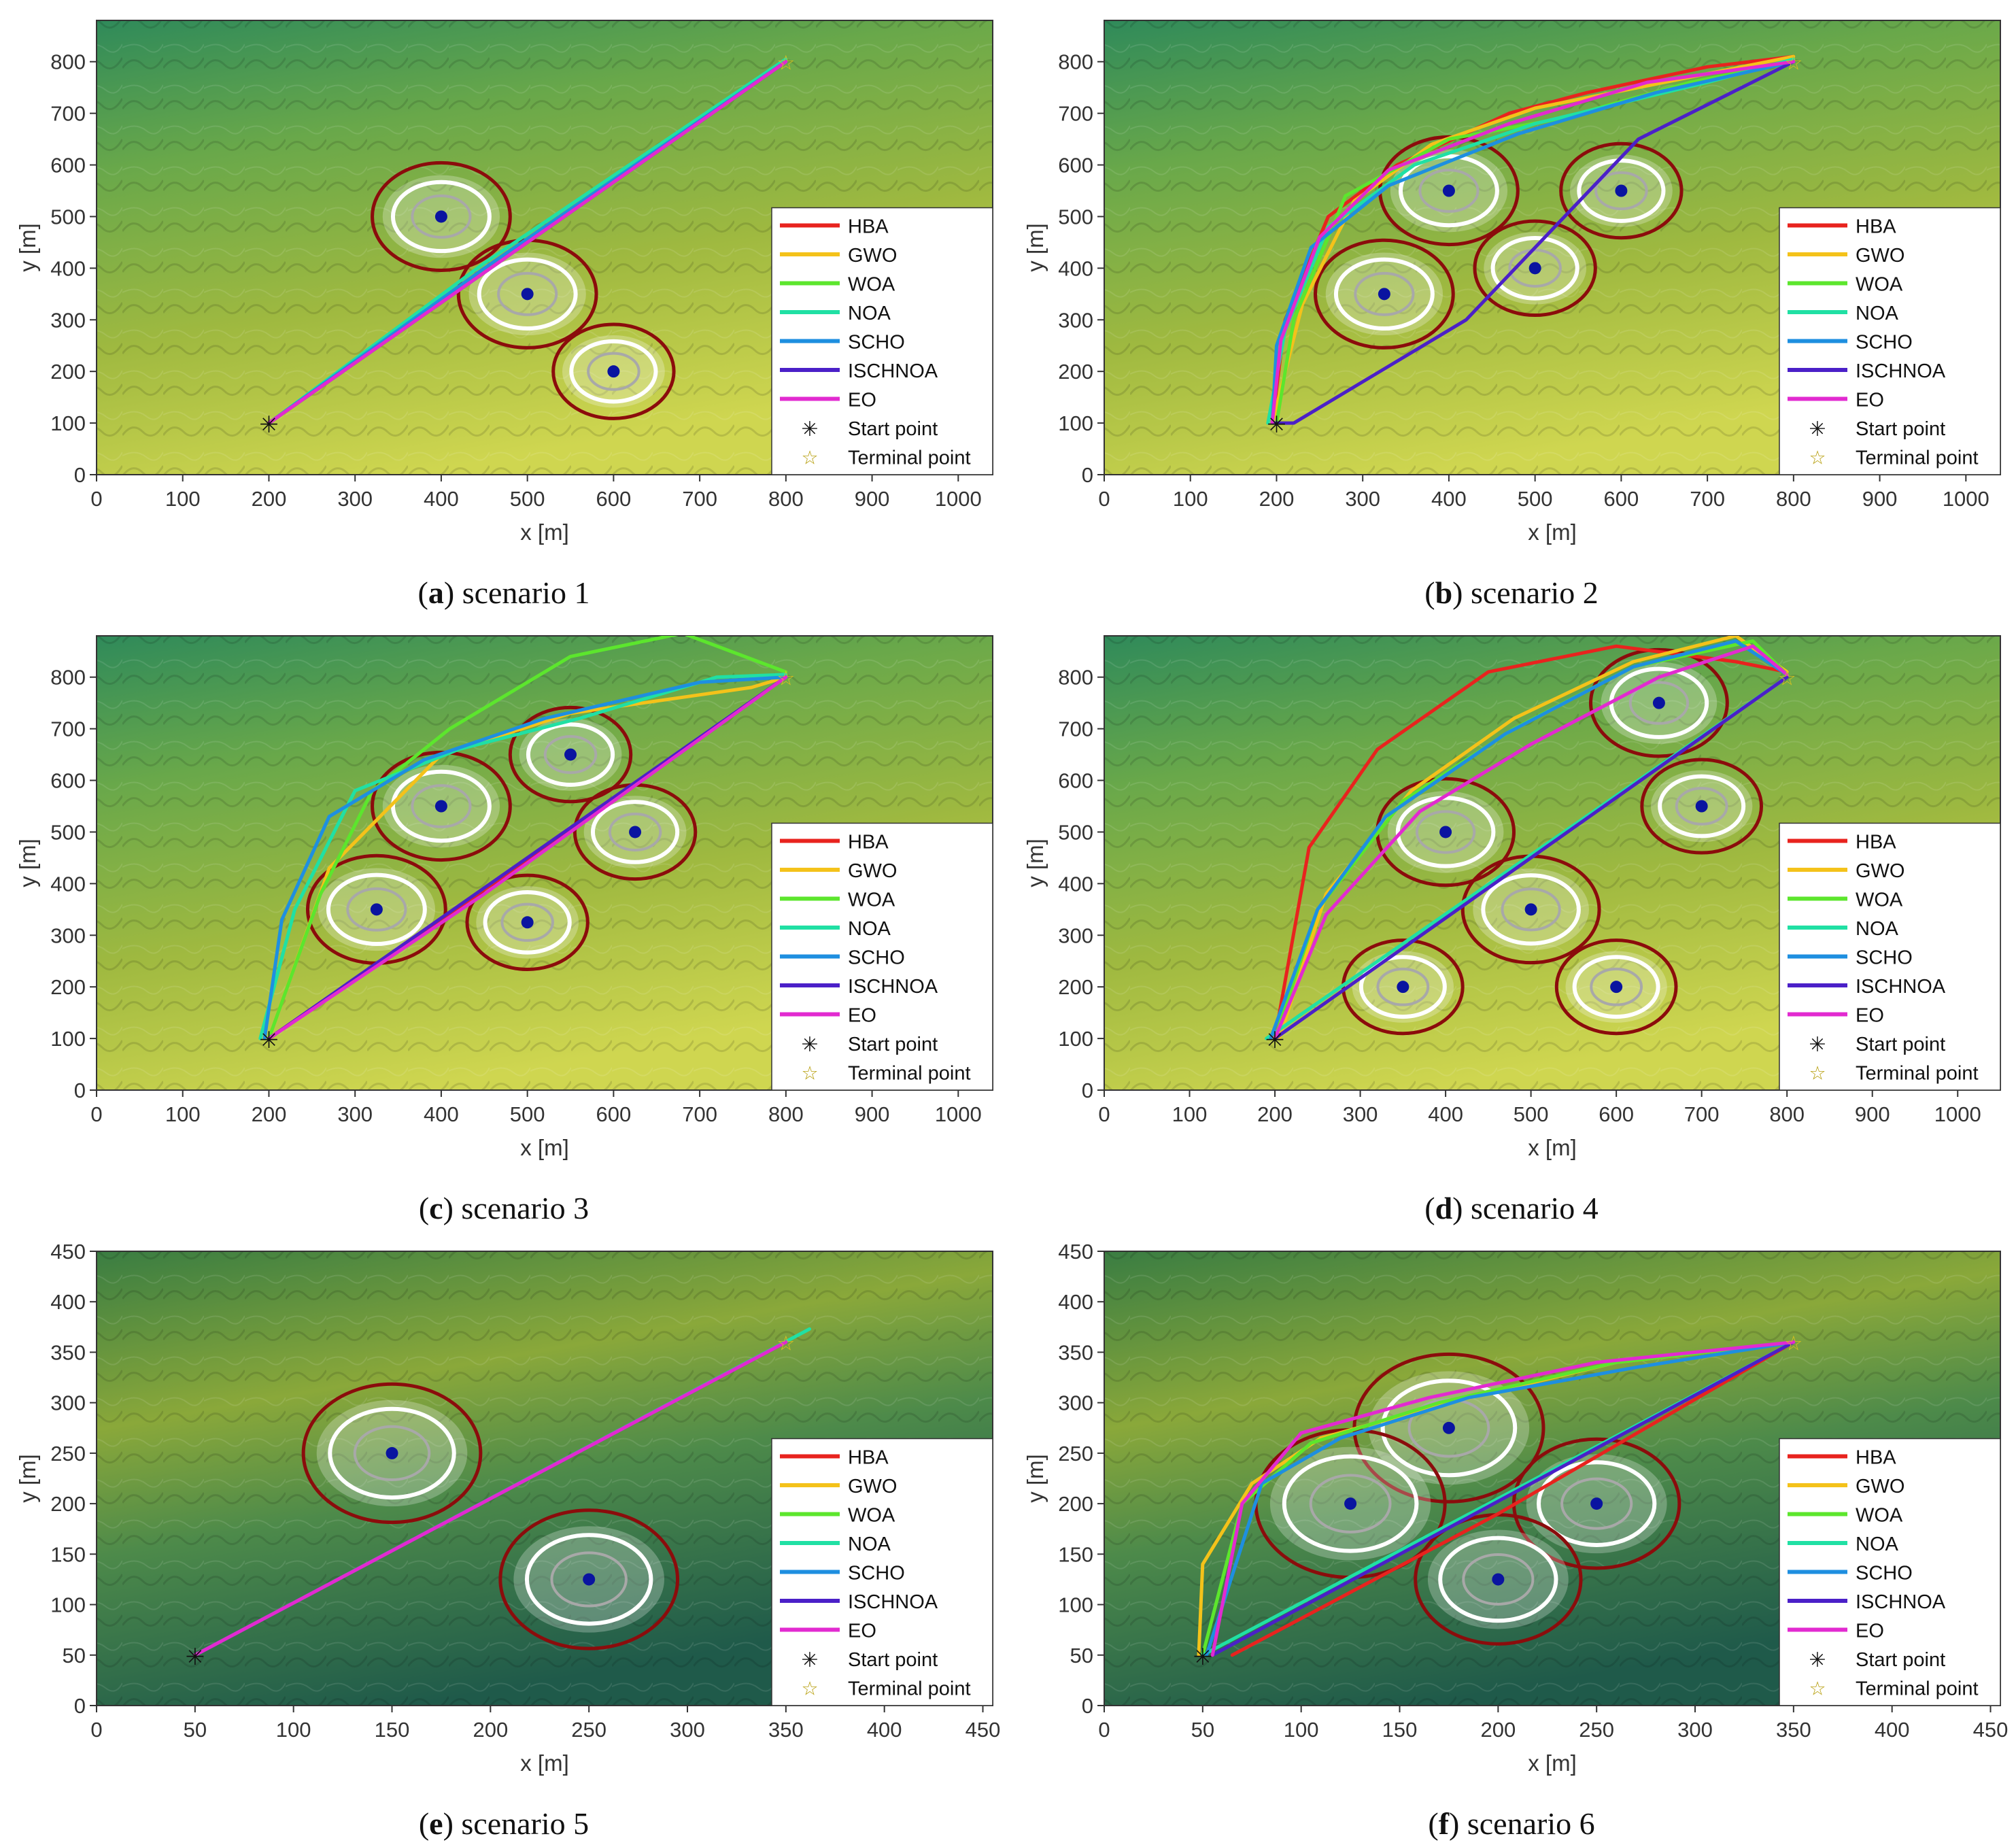 Image resolution: width=2016 pixels, height=1847 pixels. Describe the element at coordinates (1276, 425) in the screenshot. I see `start-point-marker: ✳` at that location.